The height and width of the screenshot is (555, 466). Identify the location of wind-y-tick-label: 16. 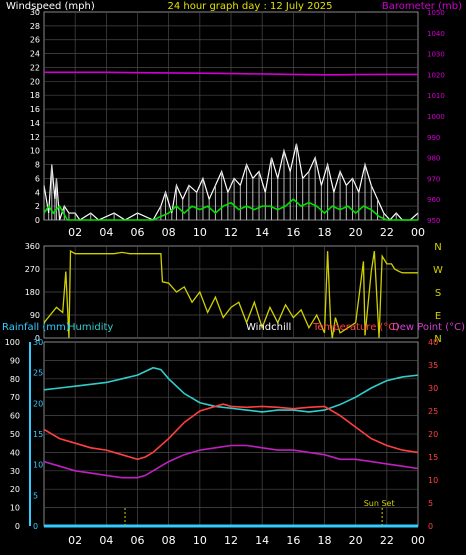
(35, 109).